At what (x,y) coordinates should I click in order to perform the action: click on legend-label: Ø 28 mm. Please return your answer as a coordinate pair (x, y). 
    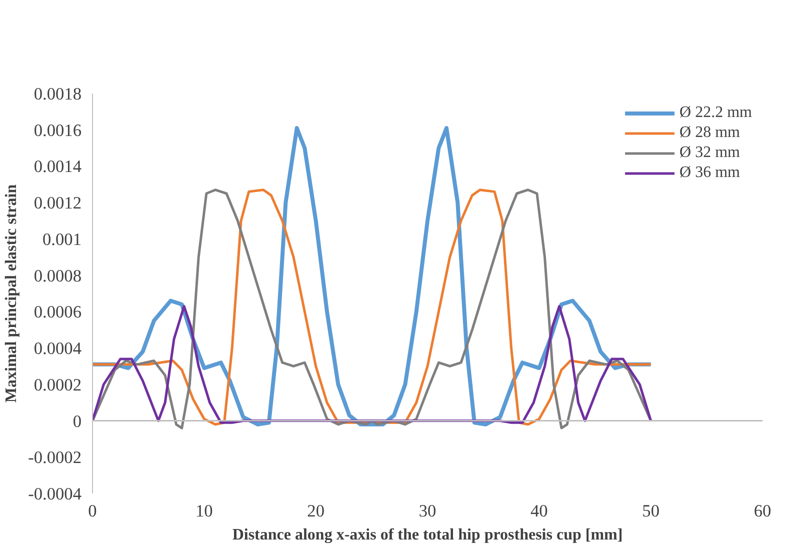
    Looking at the image, I should click on (710, 133).